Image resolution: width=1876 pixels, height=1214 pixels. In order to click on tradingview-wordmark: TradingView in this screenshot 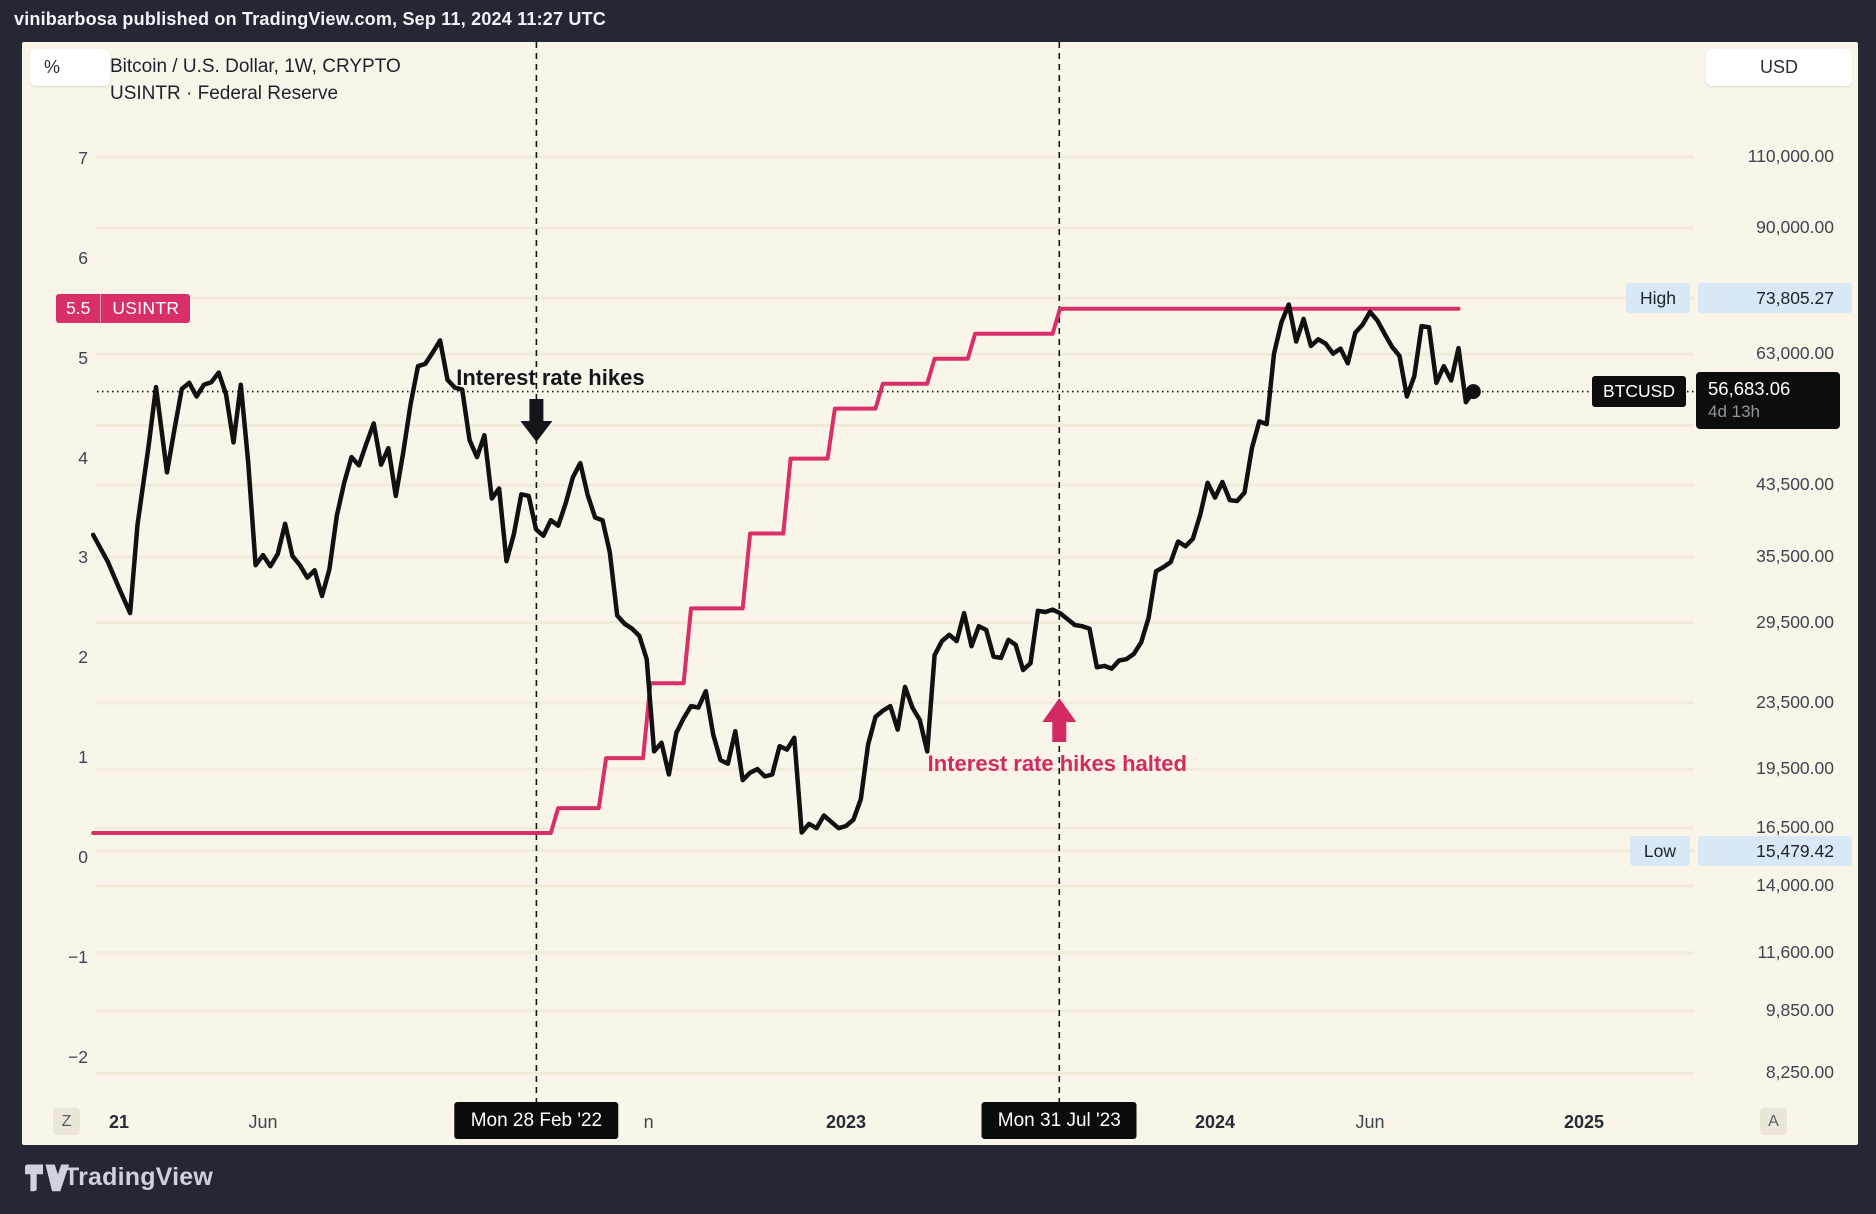, I will do `click(139, 1177)`.